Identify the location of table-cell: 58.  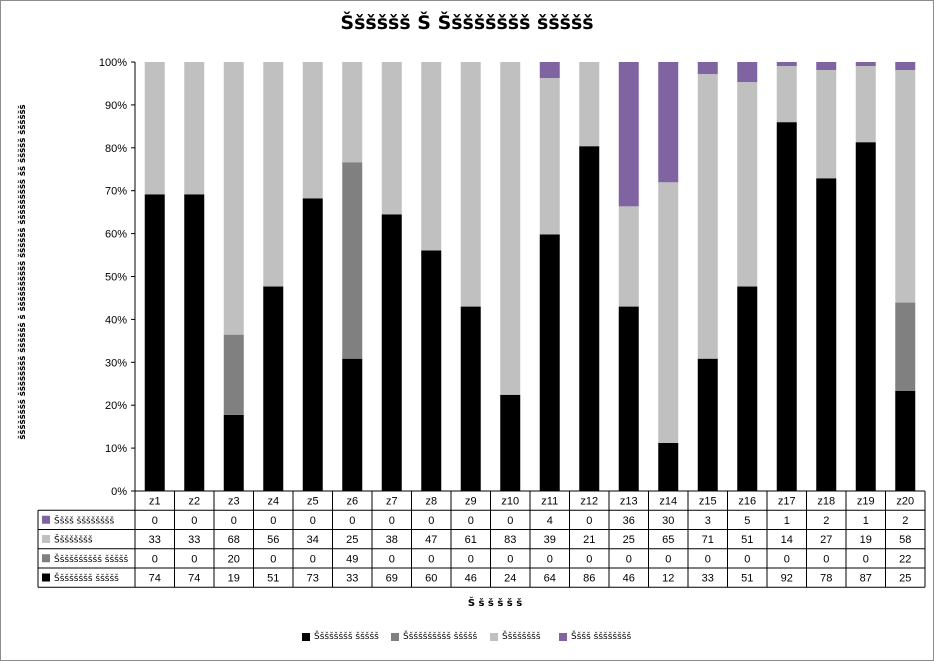
(905, 540).